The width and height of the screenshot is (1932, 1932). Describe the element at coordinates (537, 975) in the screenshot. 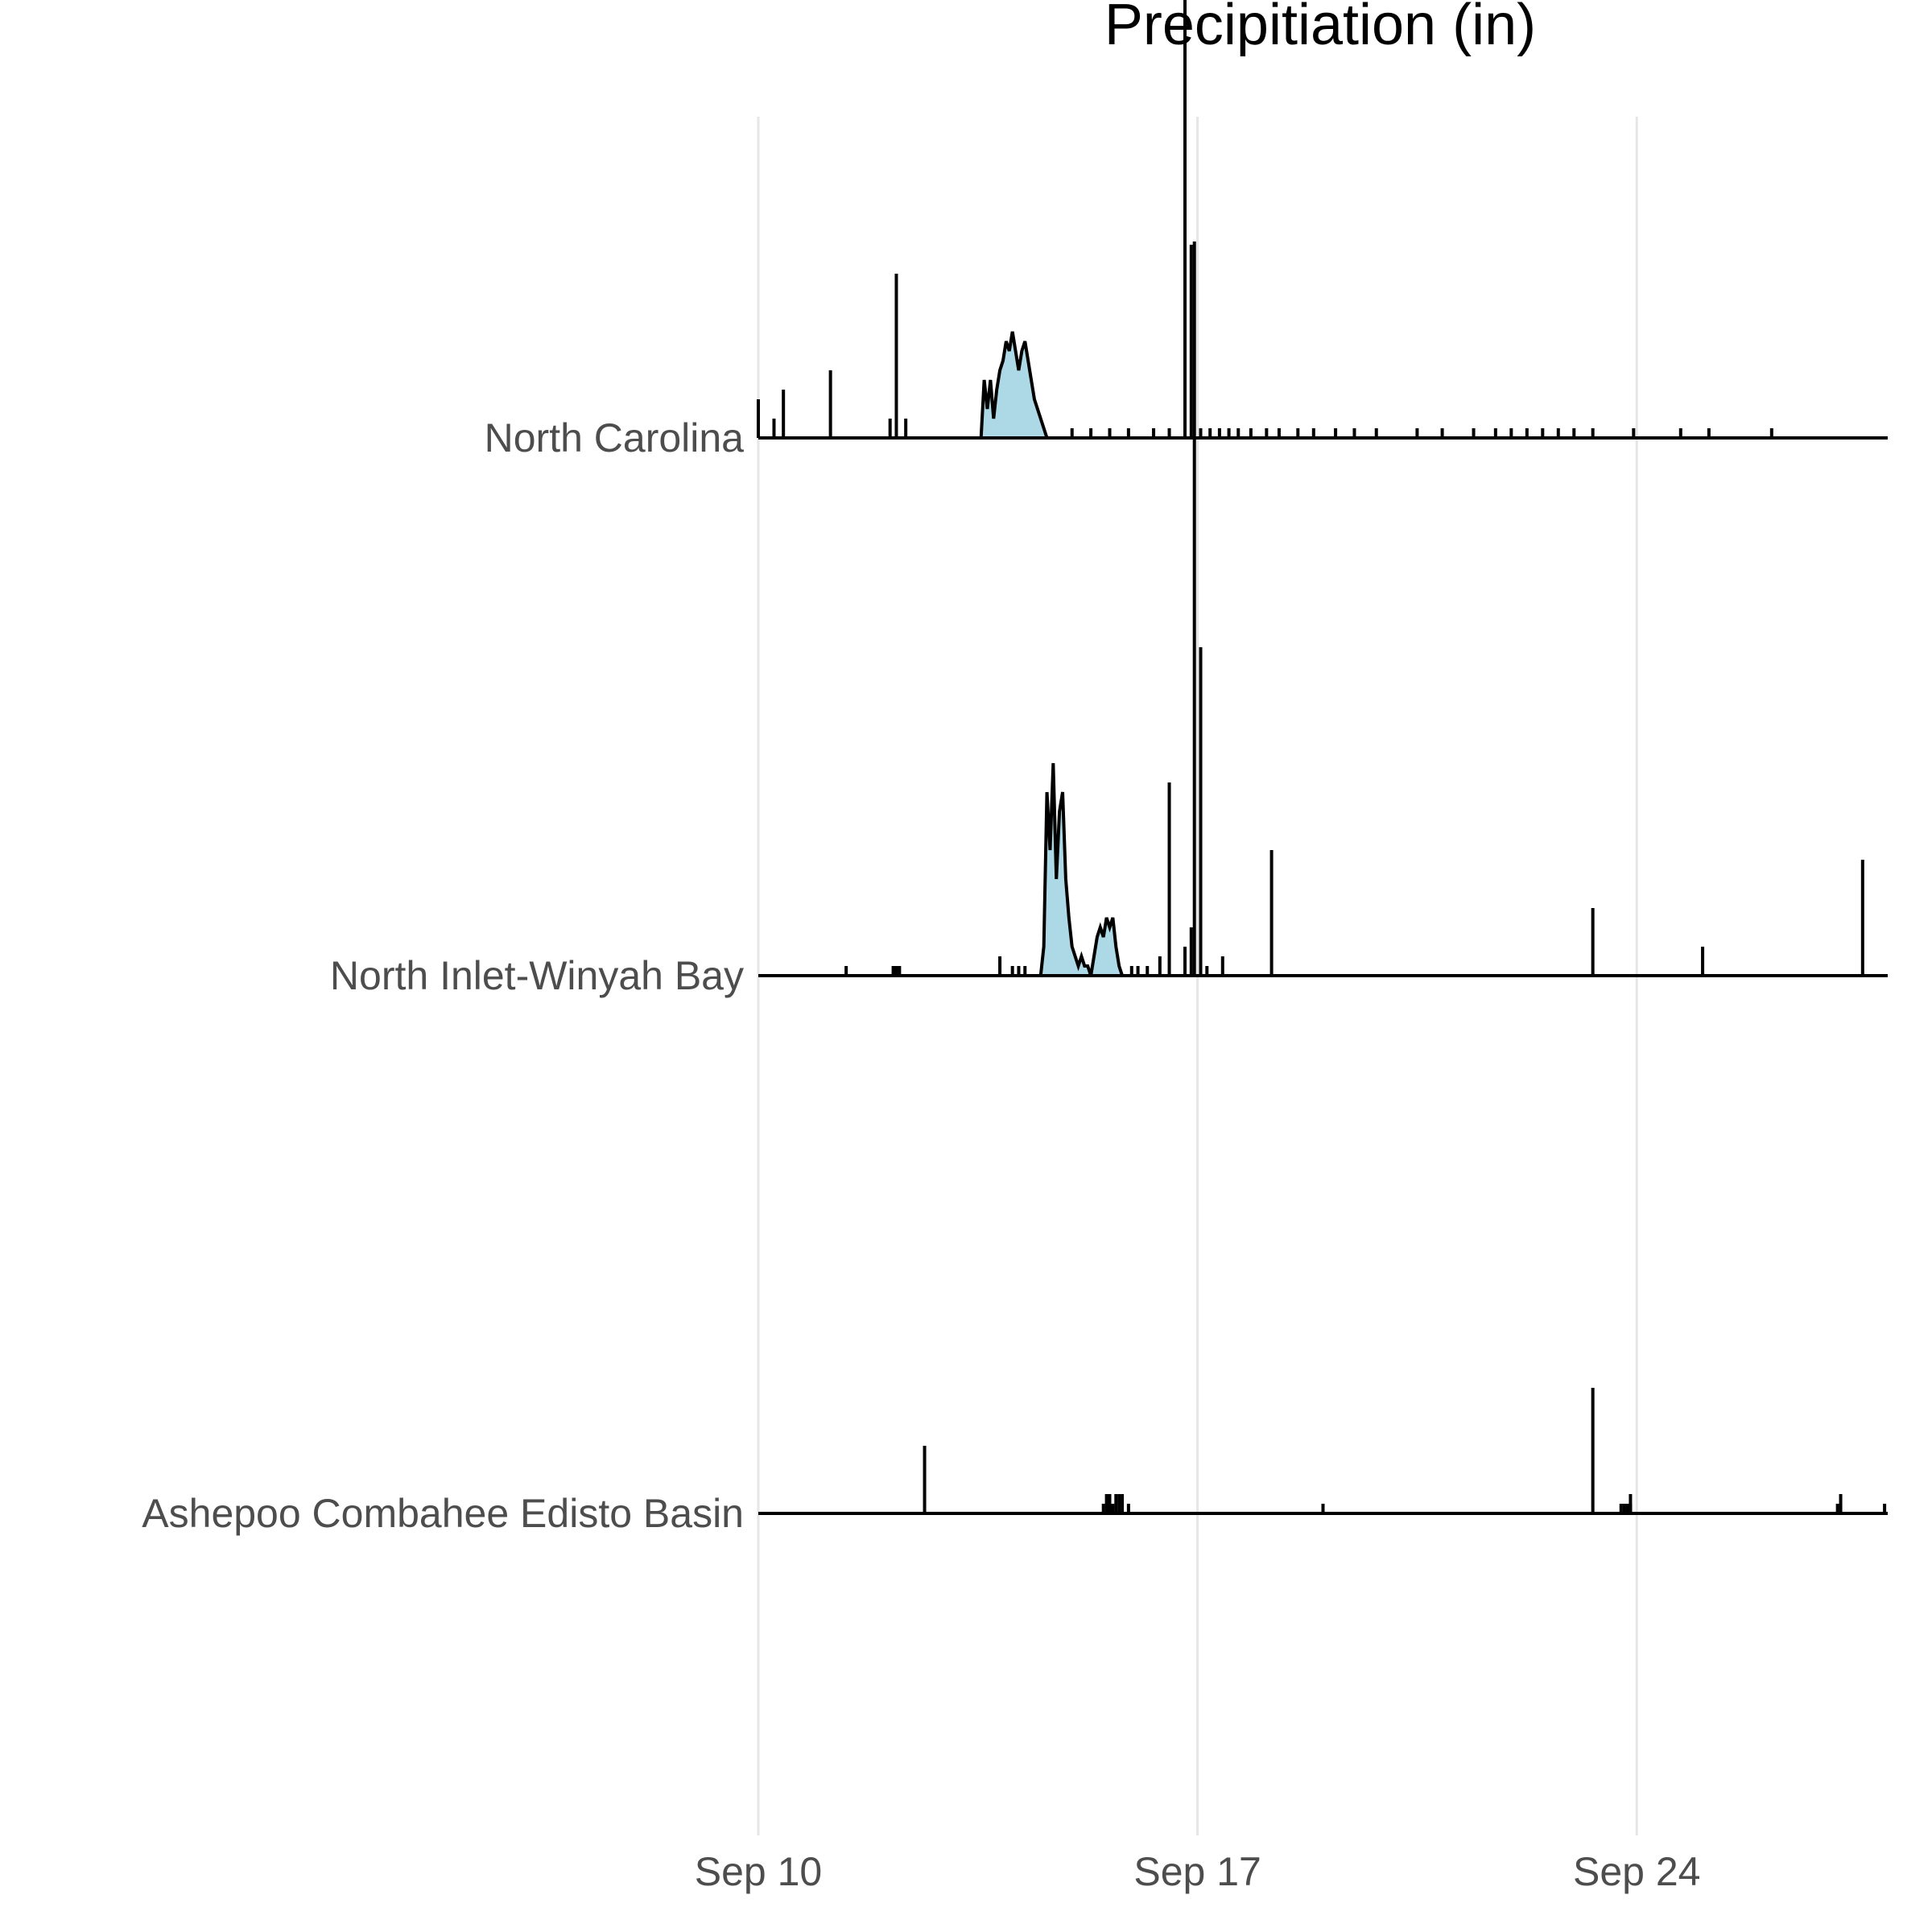

I see `series-label: North Inlet-Winyah Bay` at that location.